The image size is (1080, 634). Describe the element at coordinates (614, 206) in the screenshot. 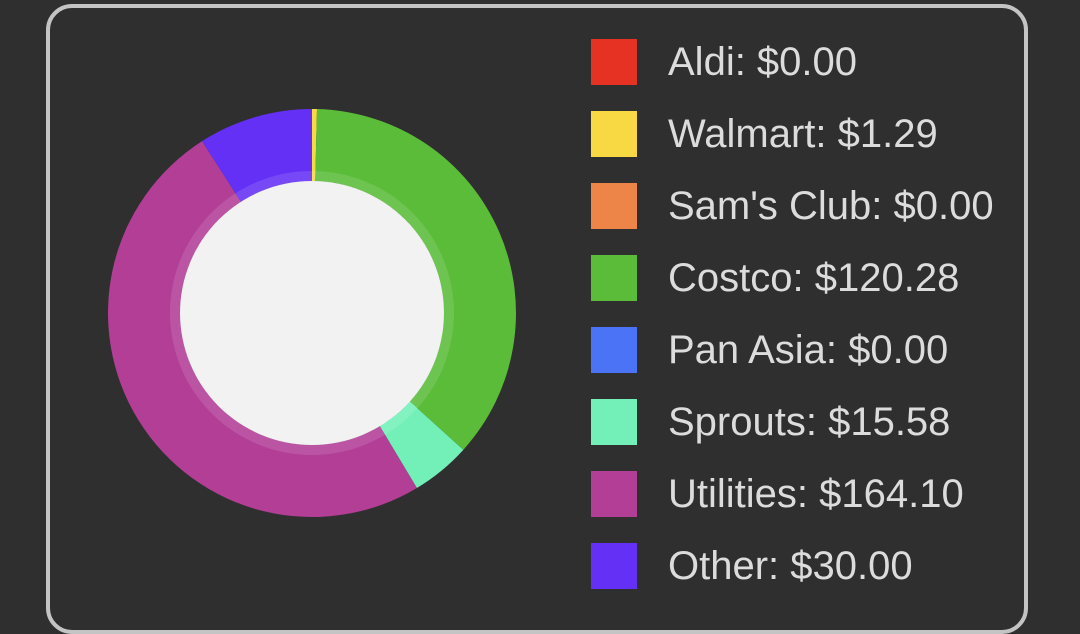

I see `legend-swatch-sam-s-club` at that location.